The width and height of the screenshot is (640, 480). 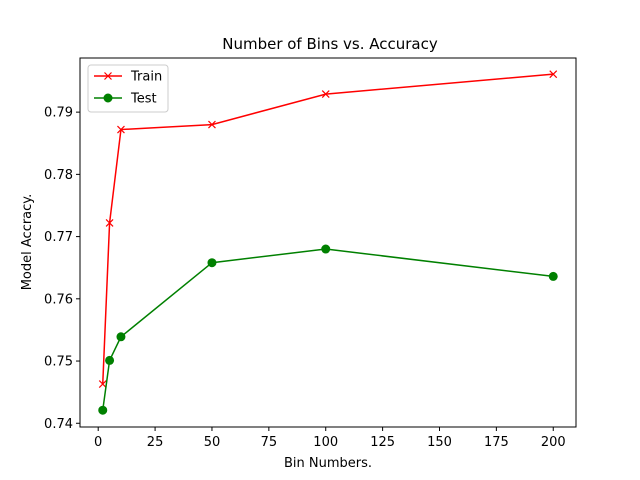 I want to click on x-tick-label: 50, so click(x=212, y=442).